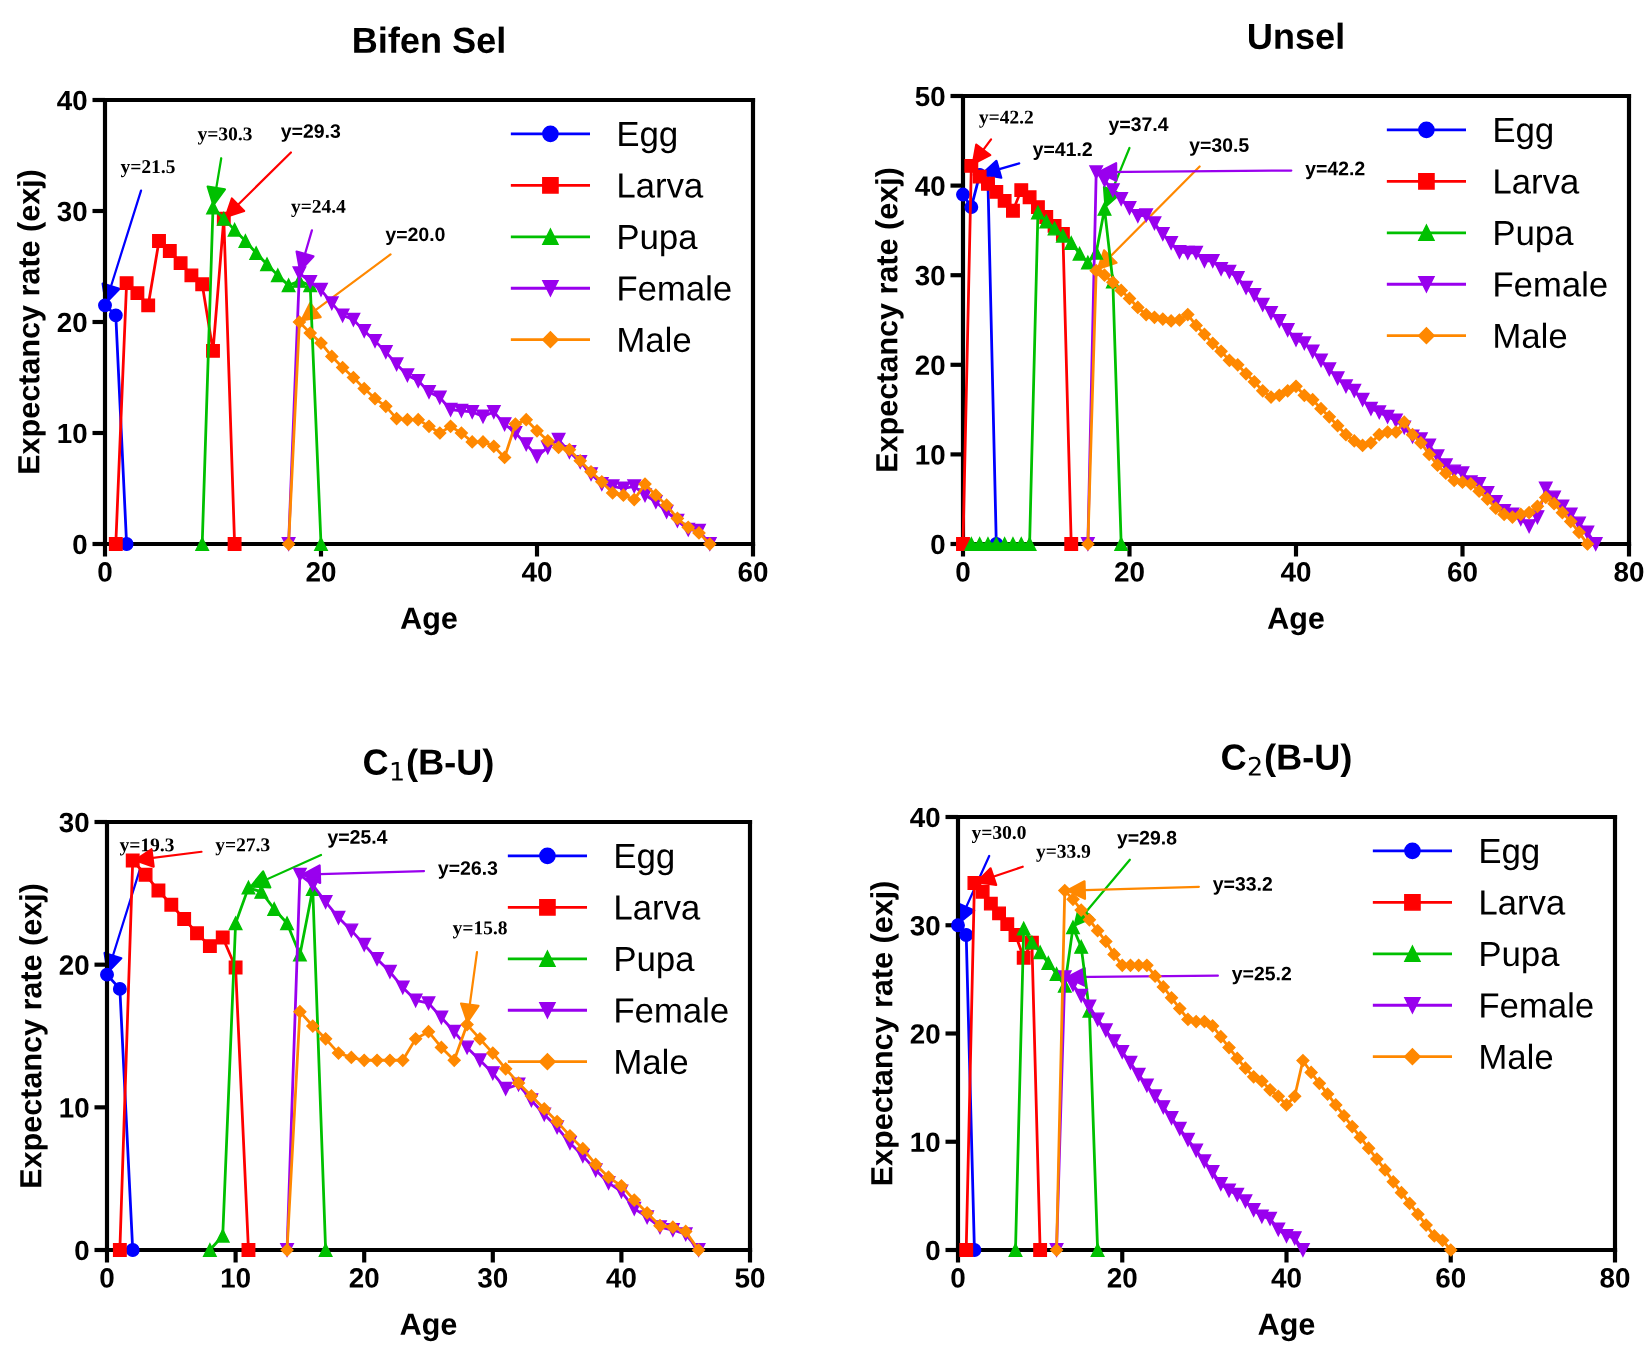 The height and width of the screenshot is (1371, 1650). What do you see at coordinates (415, 236) in the screenshot?
I see `annotation: y=20.0` at bounding box center [415, 236].